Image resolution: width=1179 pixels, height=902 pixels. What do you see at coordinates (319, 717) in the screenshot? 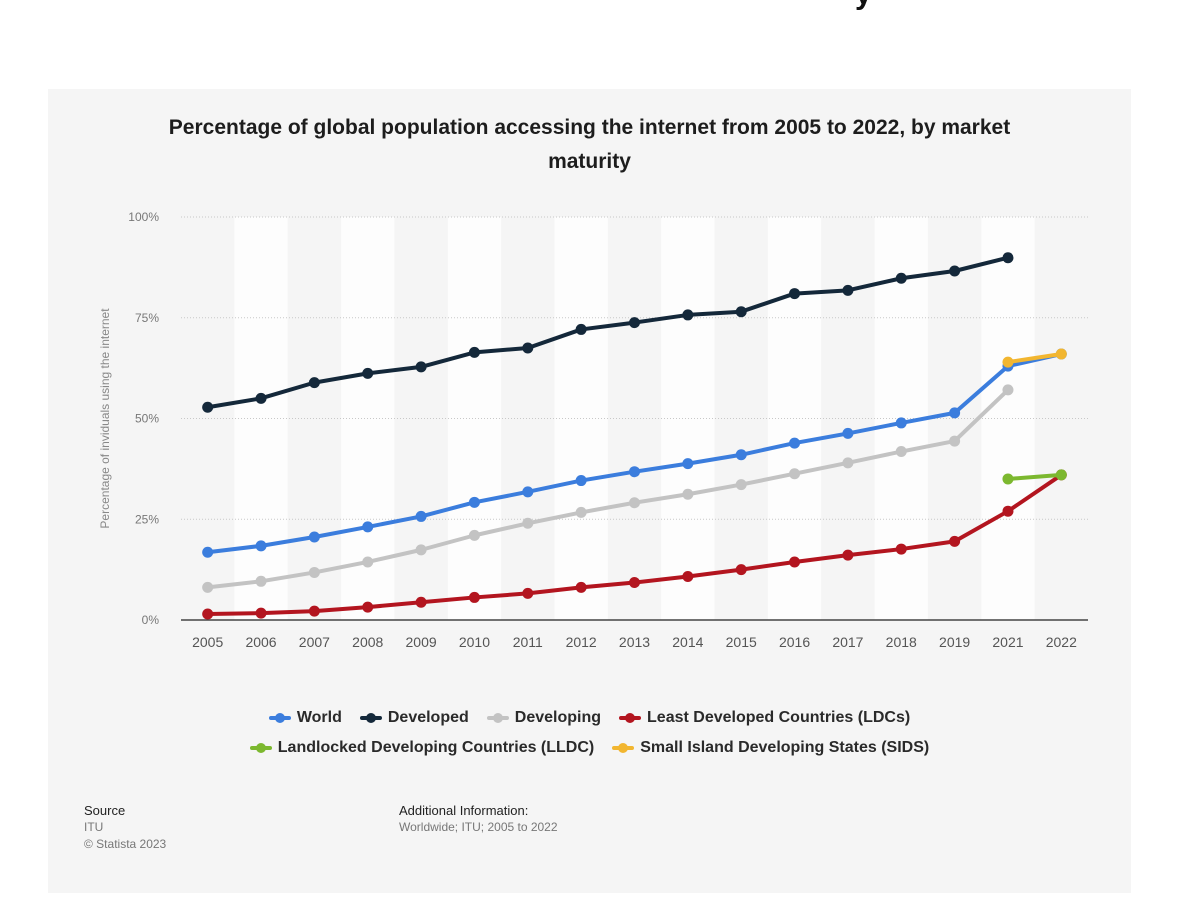
I see `legend-label: World` at bounding box center [319, 717].